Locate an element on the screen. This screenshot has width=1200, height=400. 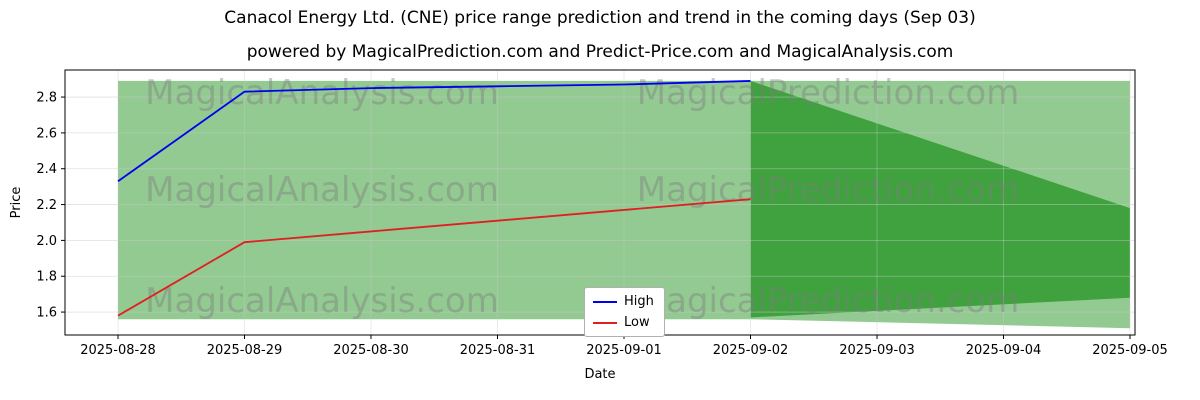
x-axis-label: Date is located at coordinates (599, 374).